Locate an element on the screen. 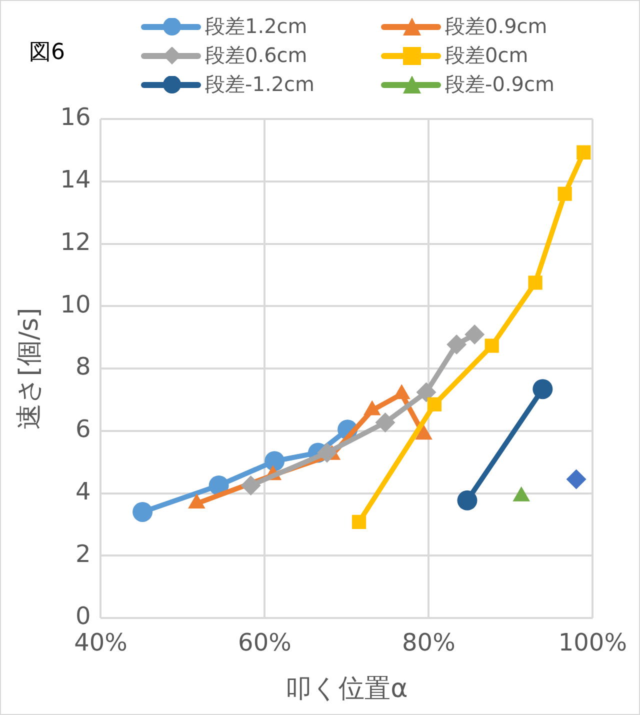  legend-label: 段差0.9cm is located at coordinates (496, 26).